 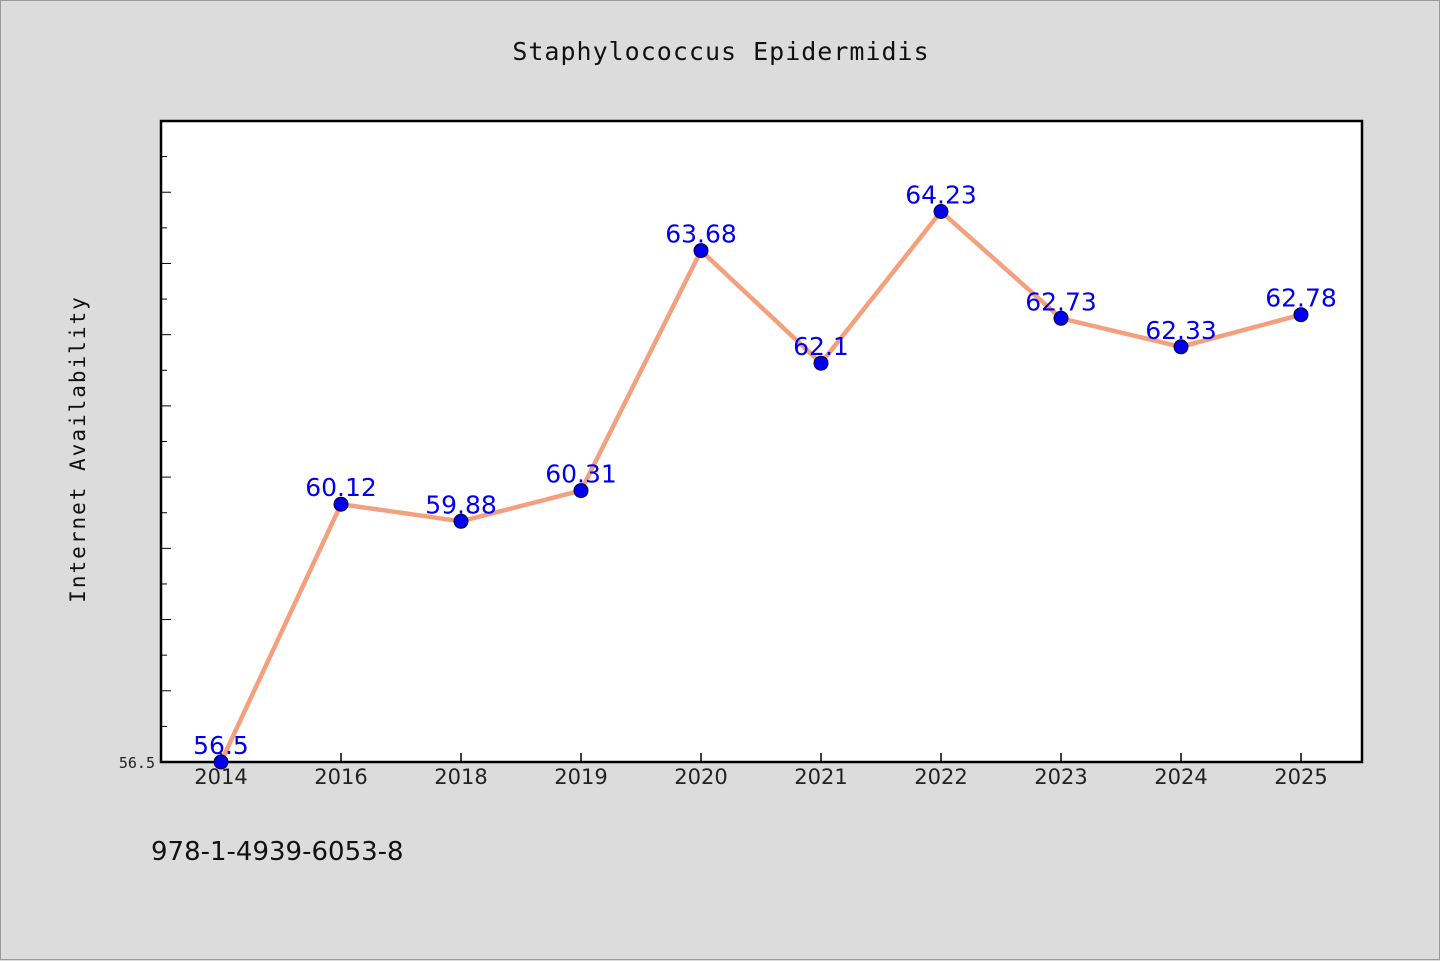 I want to click on data-label: 62.1, so click(x=821, y=346).